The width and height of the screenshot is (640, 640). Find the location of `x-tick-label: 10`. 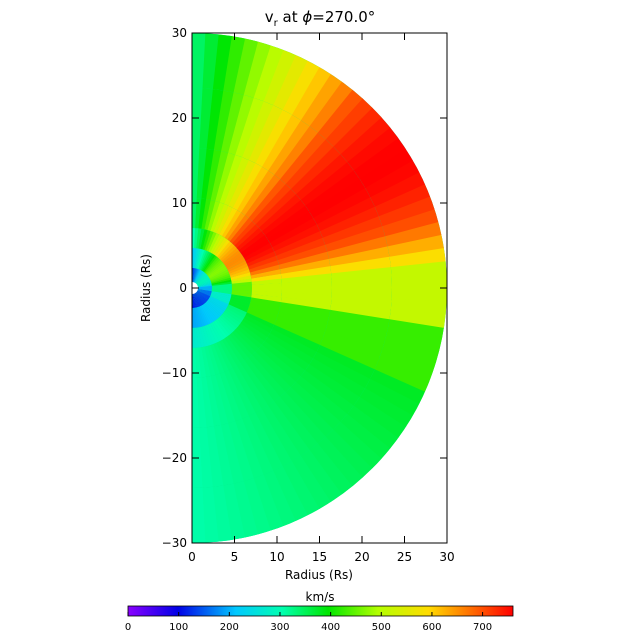

x-tick-label: 10 is located at coordinates (276, 557).